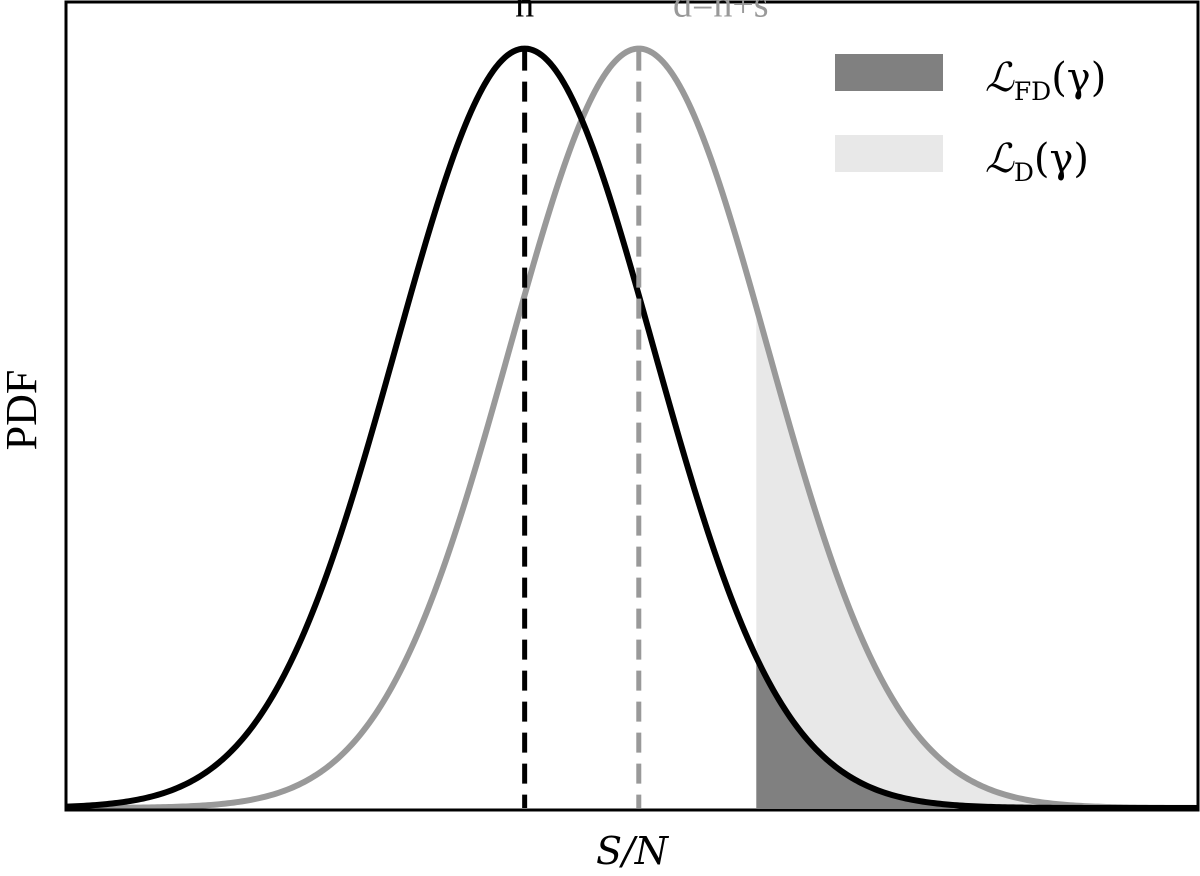 Image resolution: width=1200 pixels, height=876 pixels. I want to click on x-axis-label: S/N, so click(633, 851).